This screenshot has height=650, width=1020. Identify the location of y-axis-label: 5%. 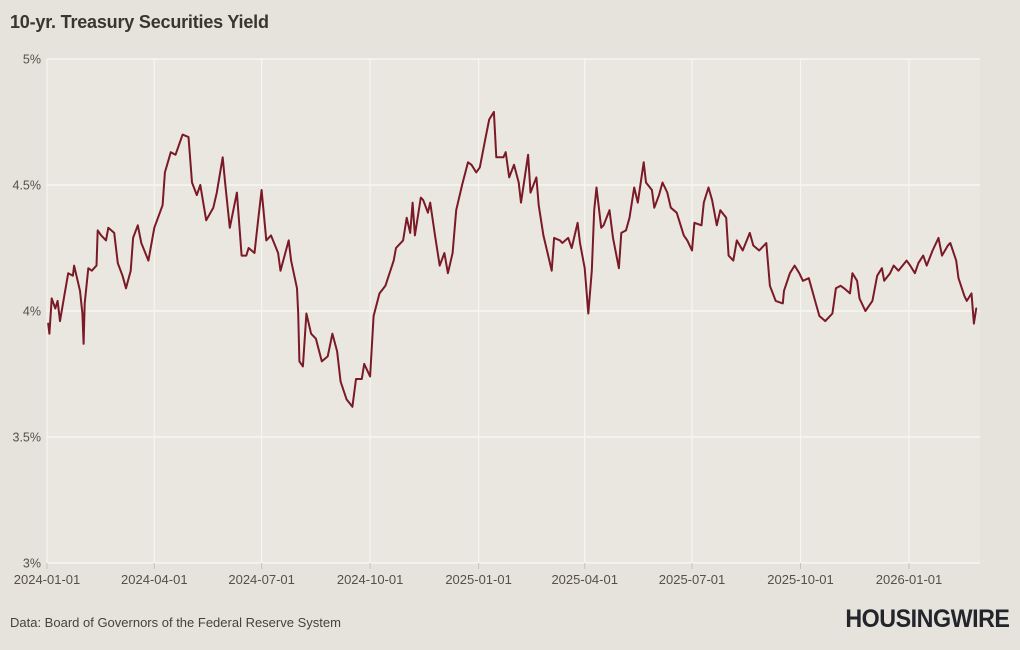
(32, 60).